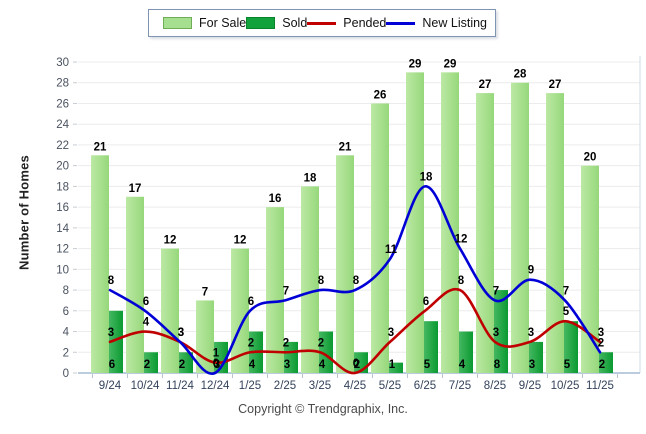 The width and height of the screenshot is (646, 434). Describe the element at coordinates (110, 386) in the screenshot. I see `x-tick-label: 9/24` at that location.